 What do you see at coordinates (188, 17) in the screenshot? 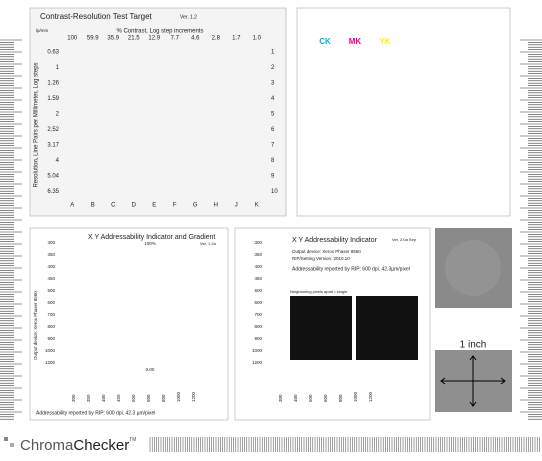
I see `version: Ver. 1.2` at bounding box center [188, 17].